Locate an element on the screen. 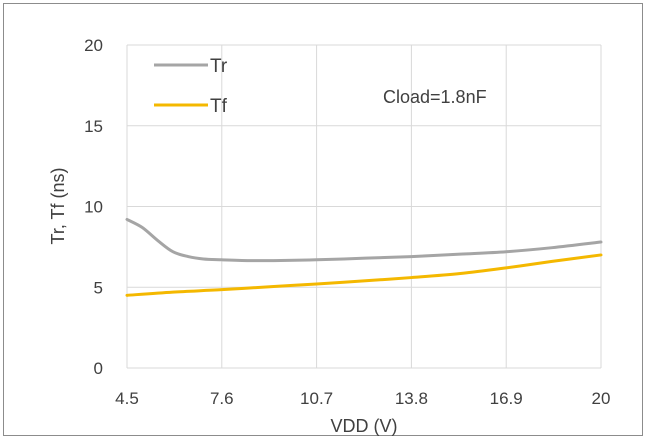 The width and height of the screenshot is (649, 440). legend-label-tf: Tf is located at coordinates (219, 106).